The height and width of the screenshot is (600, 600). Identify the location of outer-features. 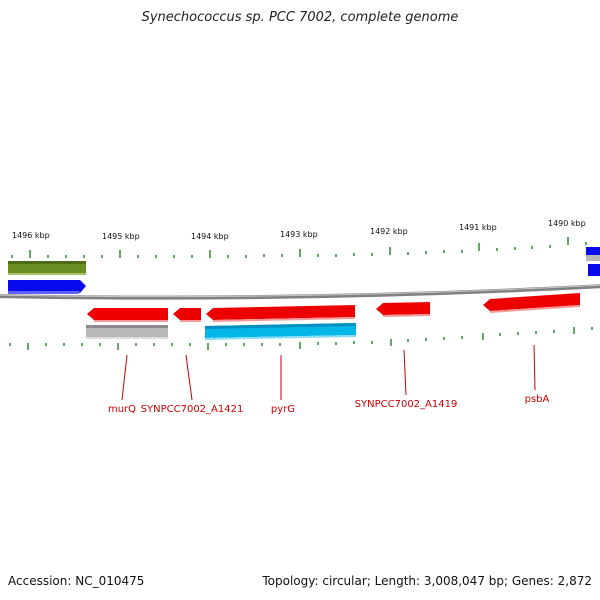
(304, 270).